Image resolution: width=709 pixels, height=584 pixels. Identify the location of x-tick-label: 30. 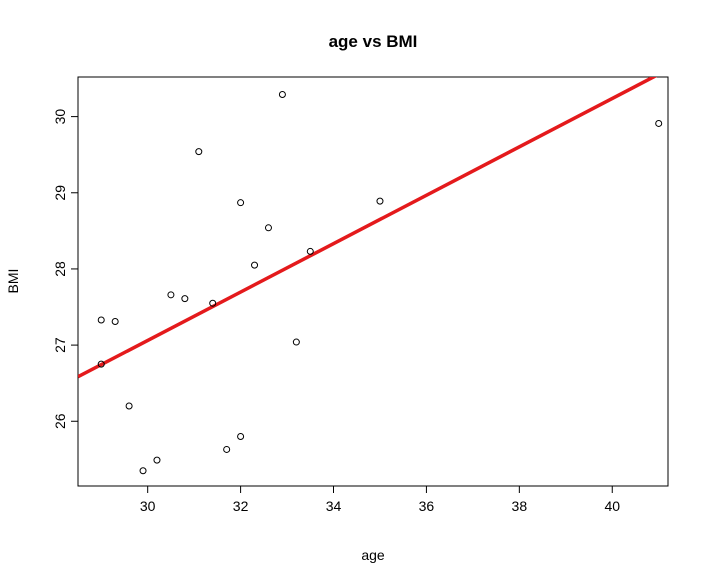
(148, 506).